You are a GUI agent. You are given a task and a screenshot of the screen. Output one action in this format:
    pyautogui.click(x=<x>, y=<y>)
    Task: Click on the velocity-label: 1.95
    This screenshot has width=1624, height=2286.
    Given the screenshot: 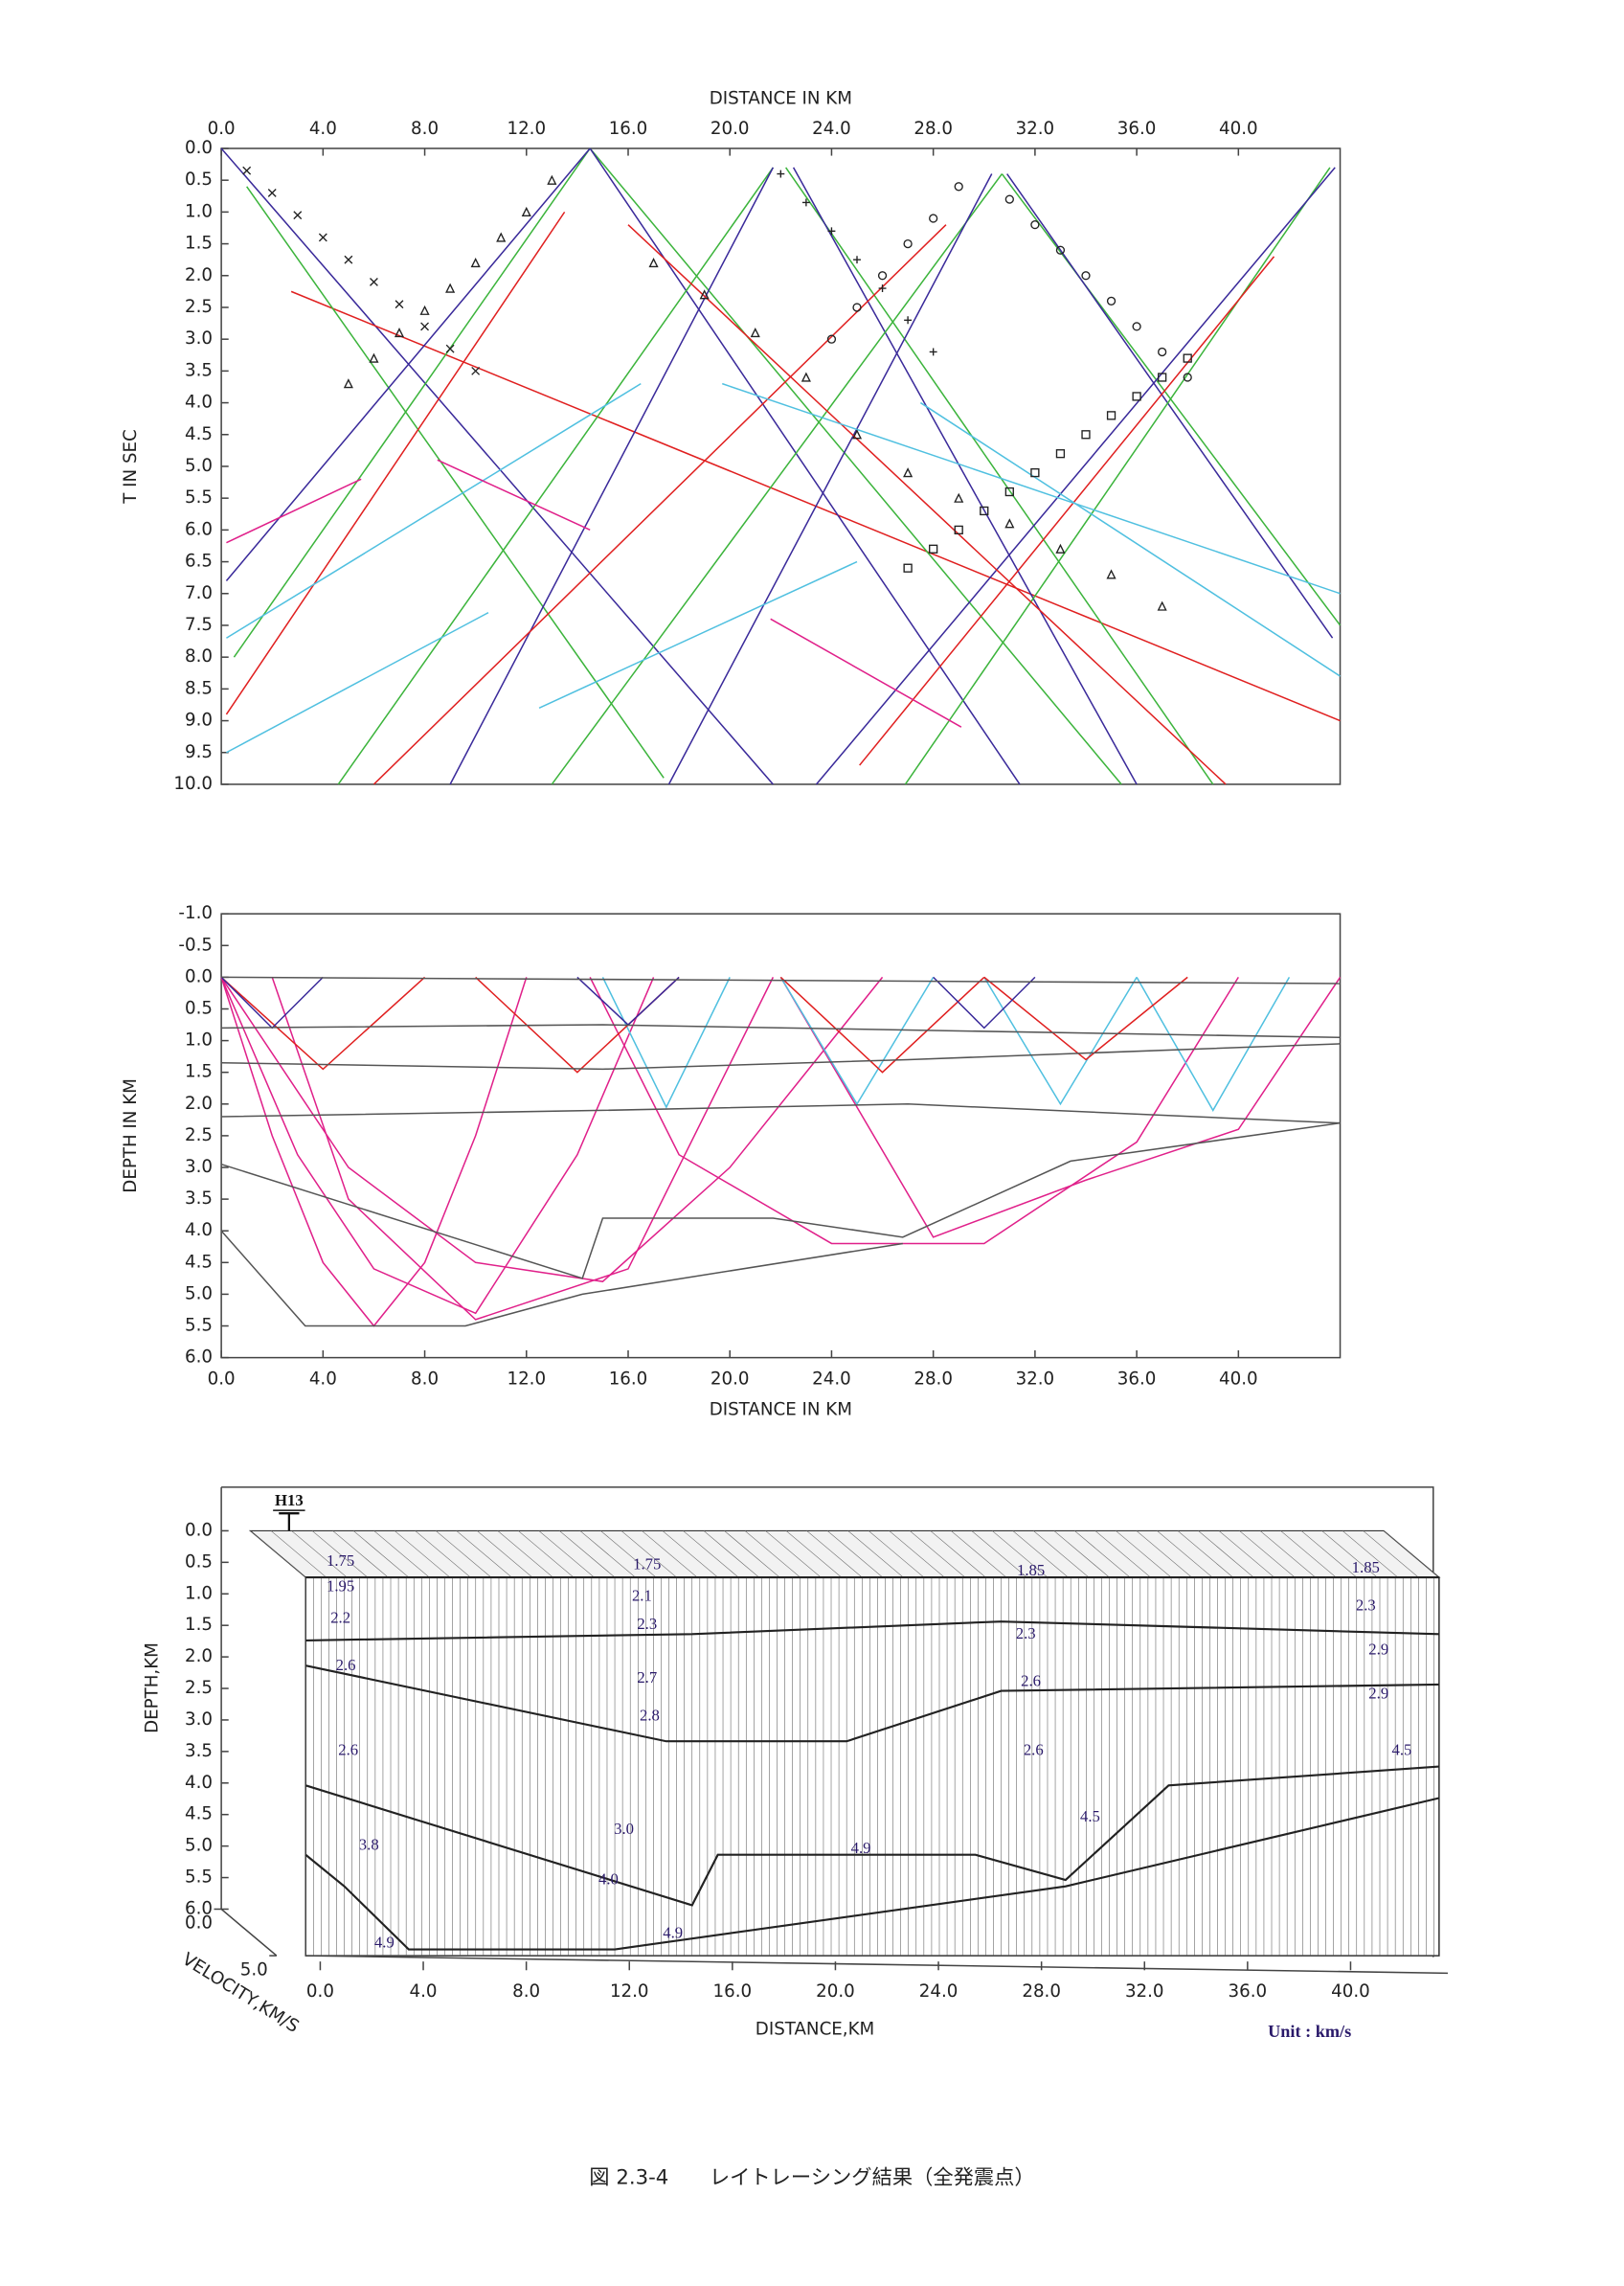 What is the action you would take?
    pyautogui.click(x=340, y=1586)
    